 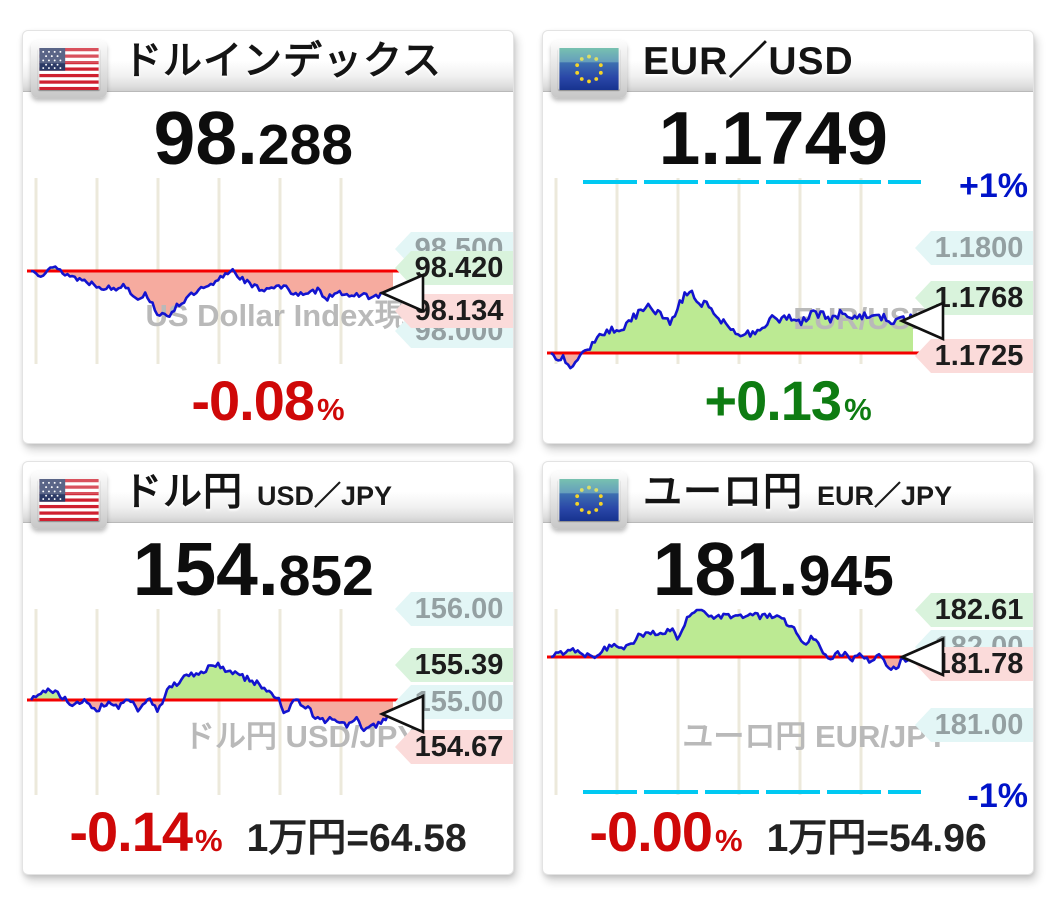 What do you see at coordinates (974, 356) in the screenshot?
I see `low-price-label: 1.1725` at bounding box center [974, 356].